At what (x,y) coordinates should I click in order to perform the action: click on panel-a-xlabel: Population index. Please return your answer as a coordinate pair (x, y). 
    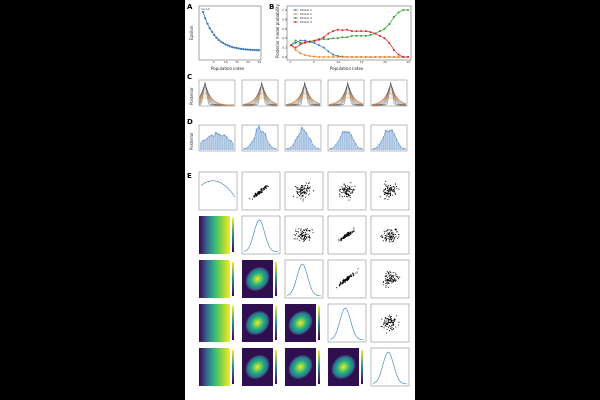
    Looking at the image, I should click on (228, 68).